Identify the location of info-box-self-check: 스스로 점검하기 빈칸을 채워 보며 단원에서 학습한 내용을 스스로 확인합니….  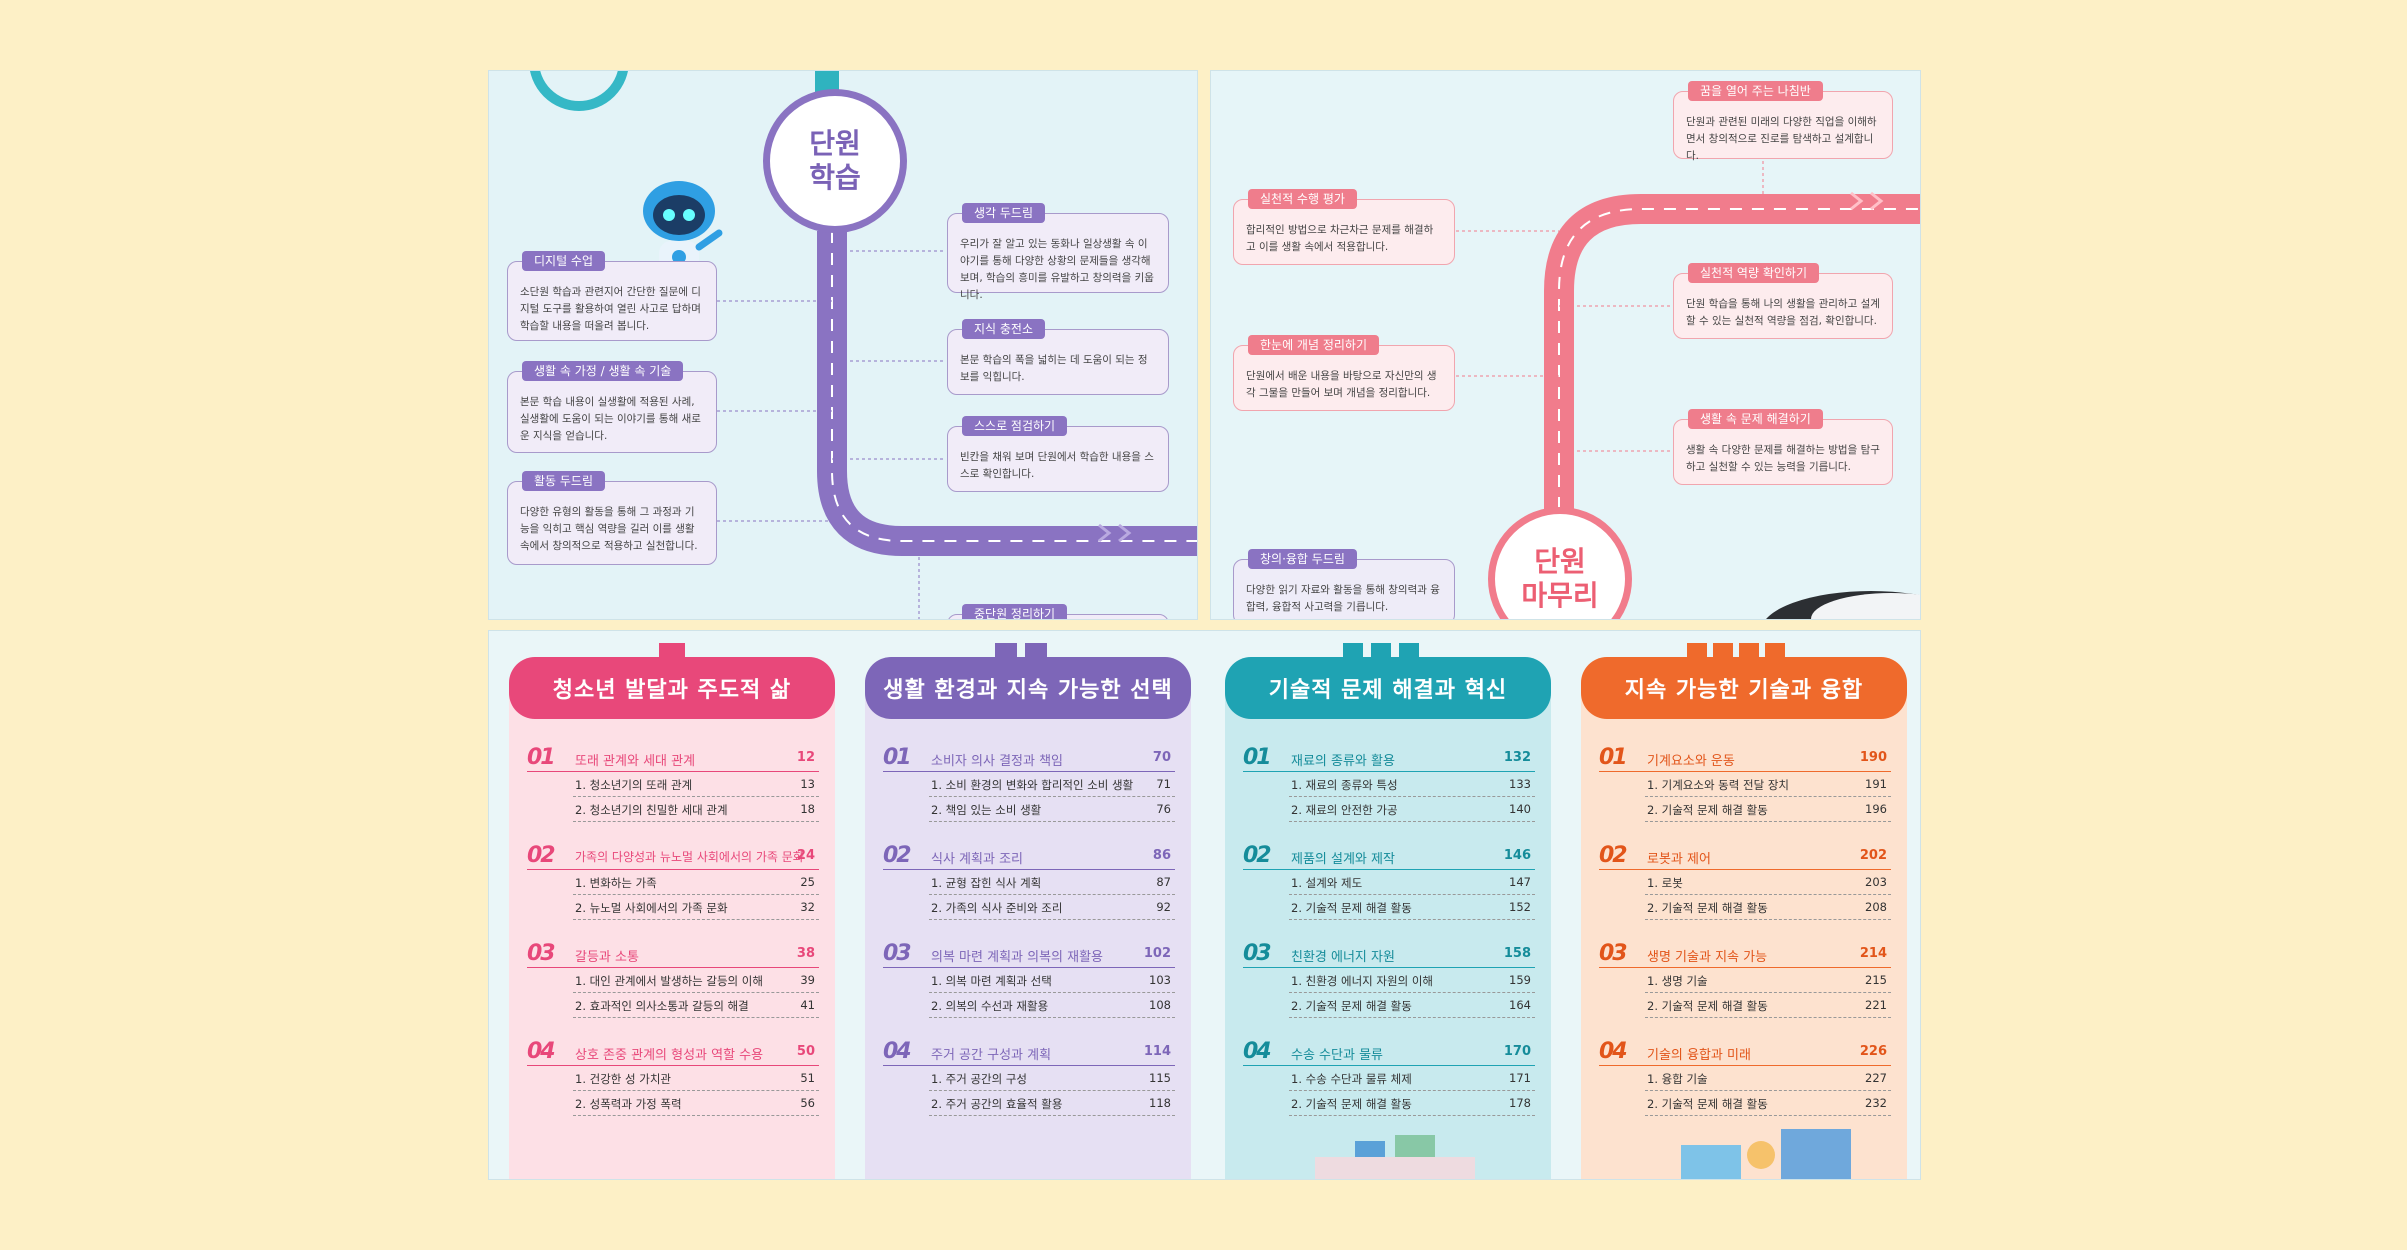
(1058, 454).